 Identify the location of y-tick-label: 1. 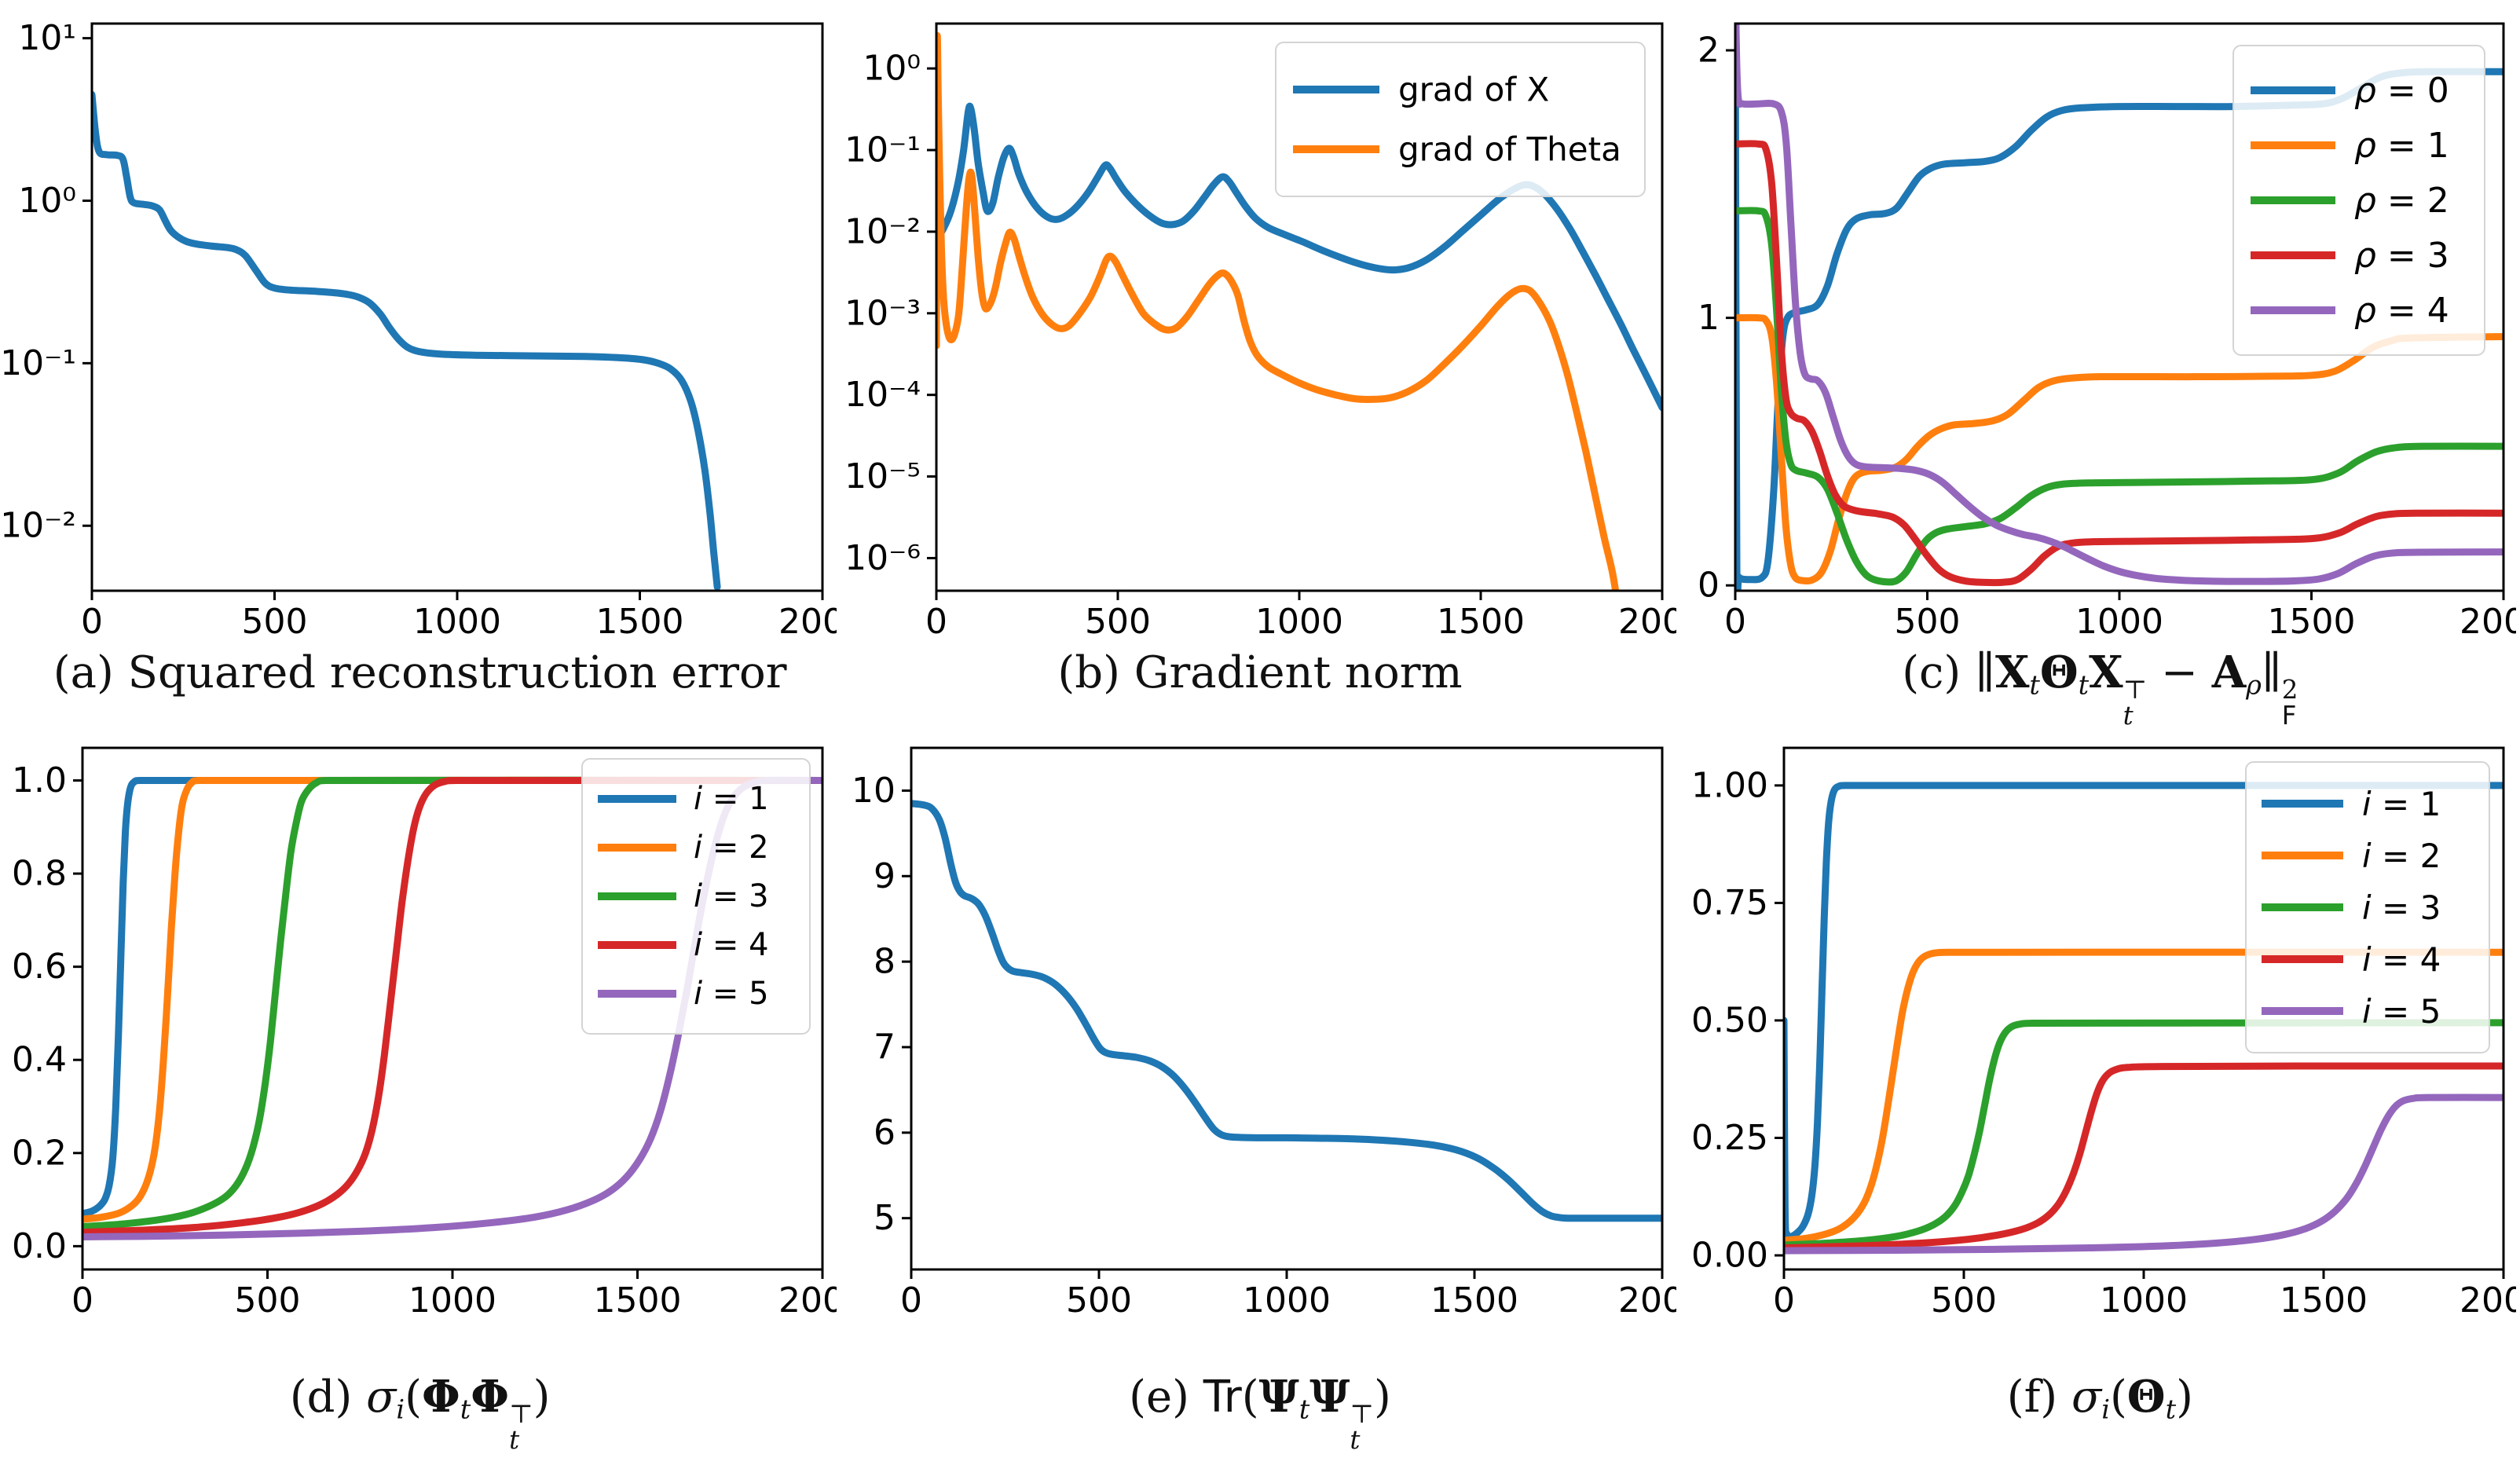
(1709, 318).